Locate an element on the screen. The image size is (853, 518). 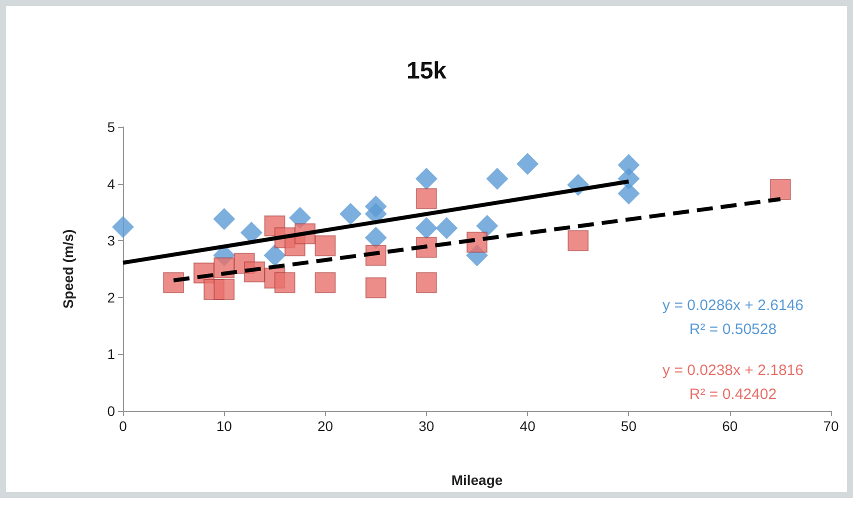
annotation: R² = 0.50528 is located at coordinates (733, 329).